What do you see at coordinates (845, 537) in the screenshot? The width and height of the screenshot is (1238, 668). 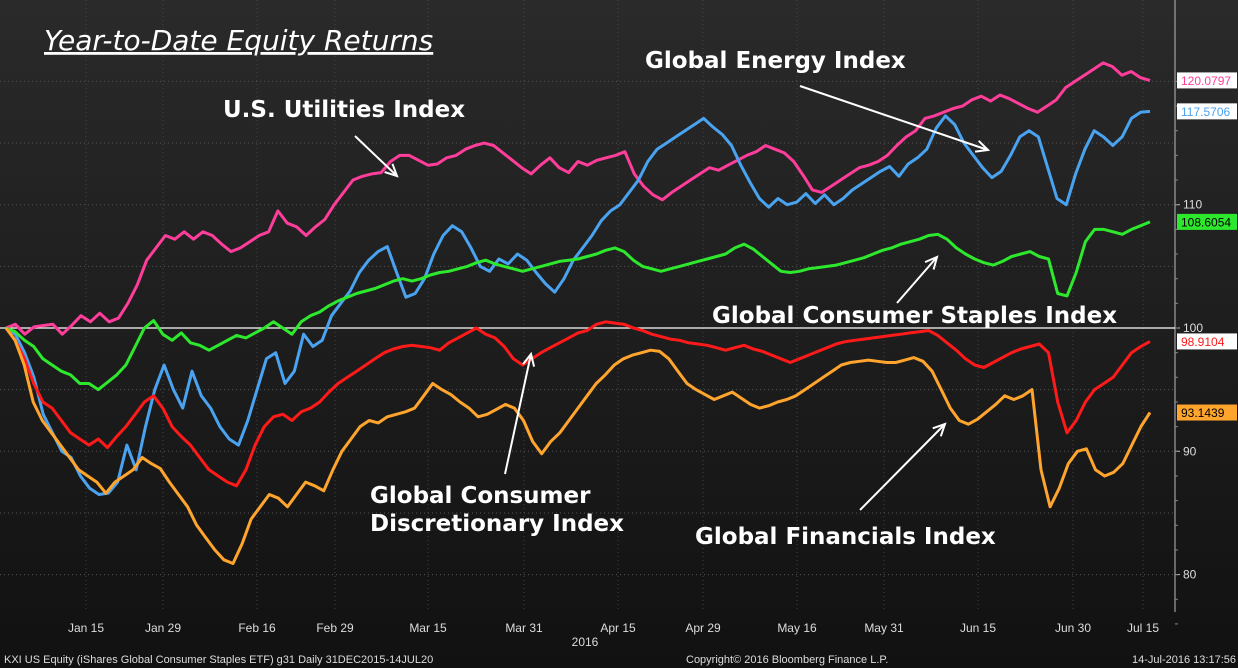 I see `annotation-financials: Global Financials Index` at bounding box center [845, 537].